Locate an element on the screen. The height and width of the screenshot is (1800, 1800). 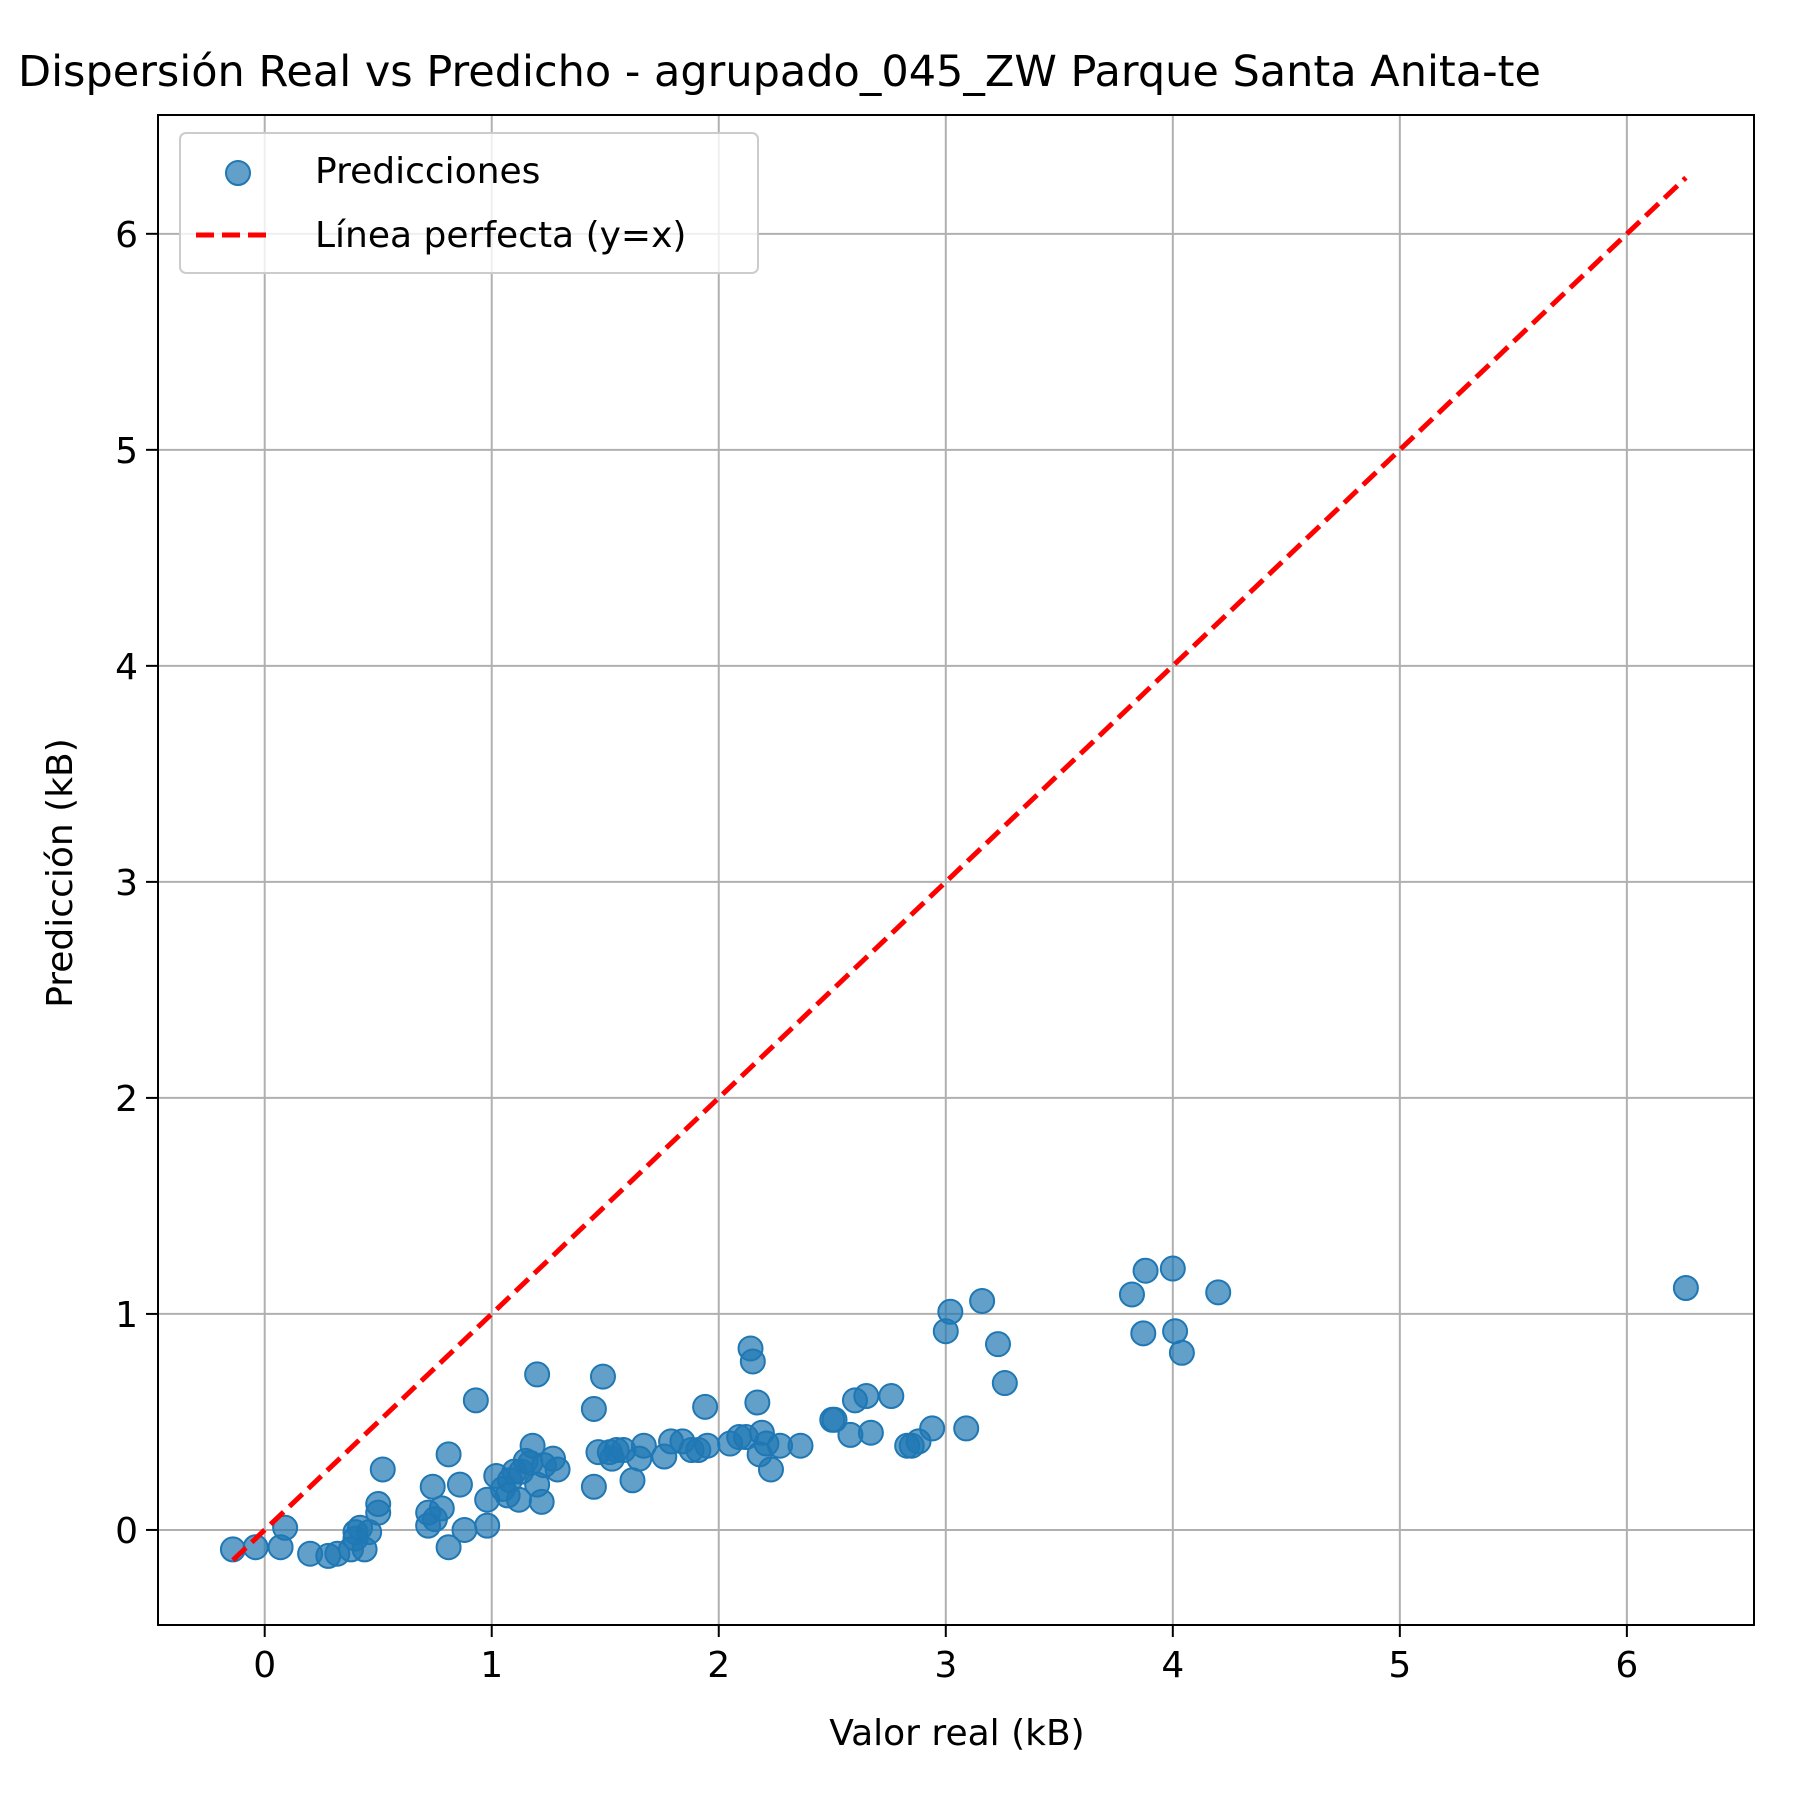
y-tick-label: 2 is located at coordinates (126, 1099).